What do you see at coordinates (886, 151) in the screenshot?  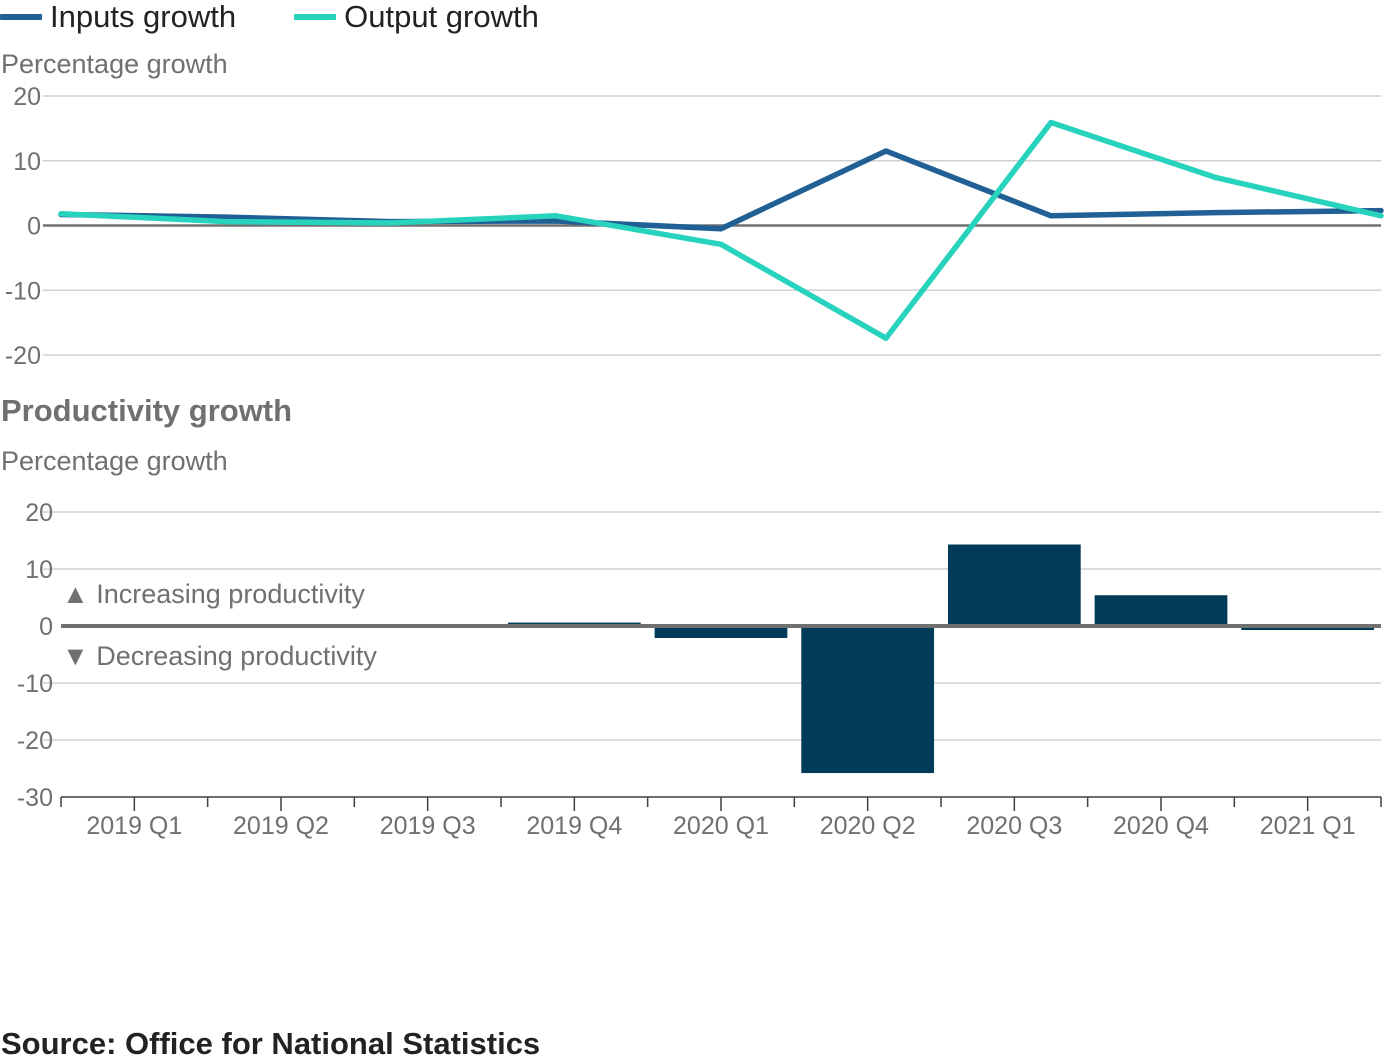 I see `data-point-inputs-growth-2020-q2` at bounding box center [886, 151].